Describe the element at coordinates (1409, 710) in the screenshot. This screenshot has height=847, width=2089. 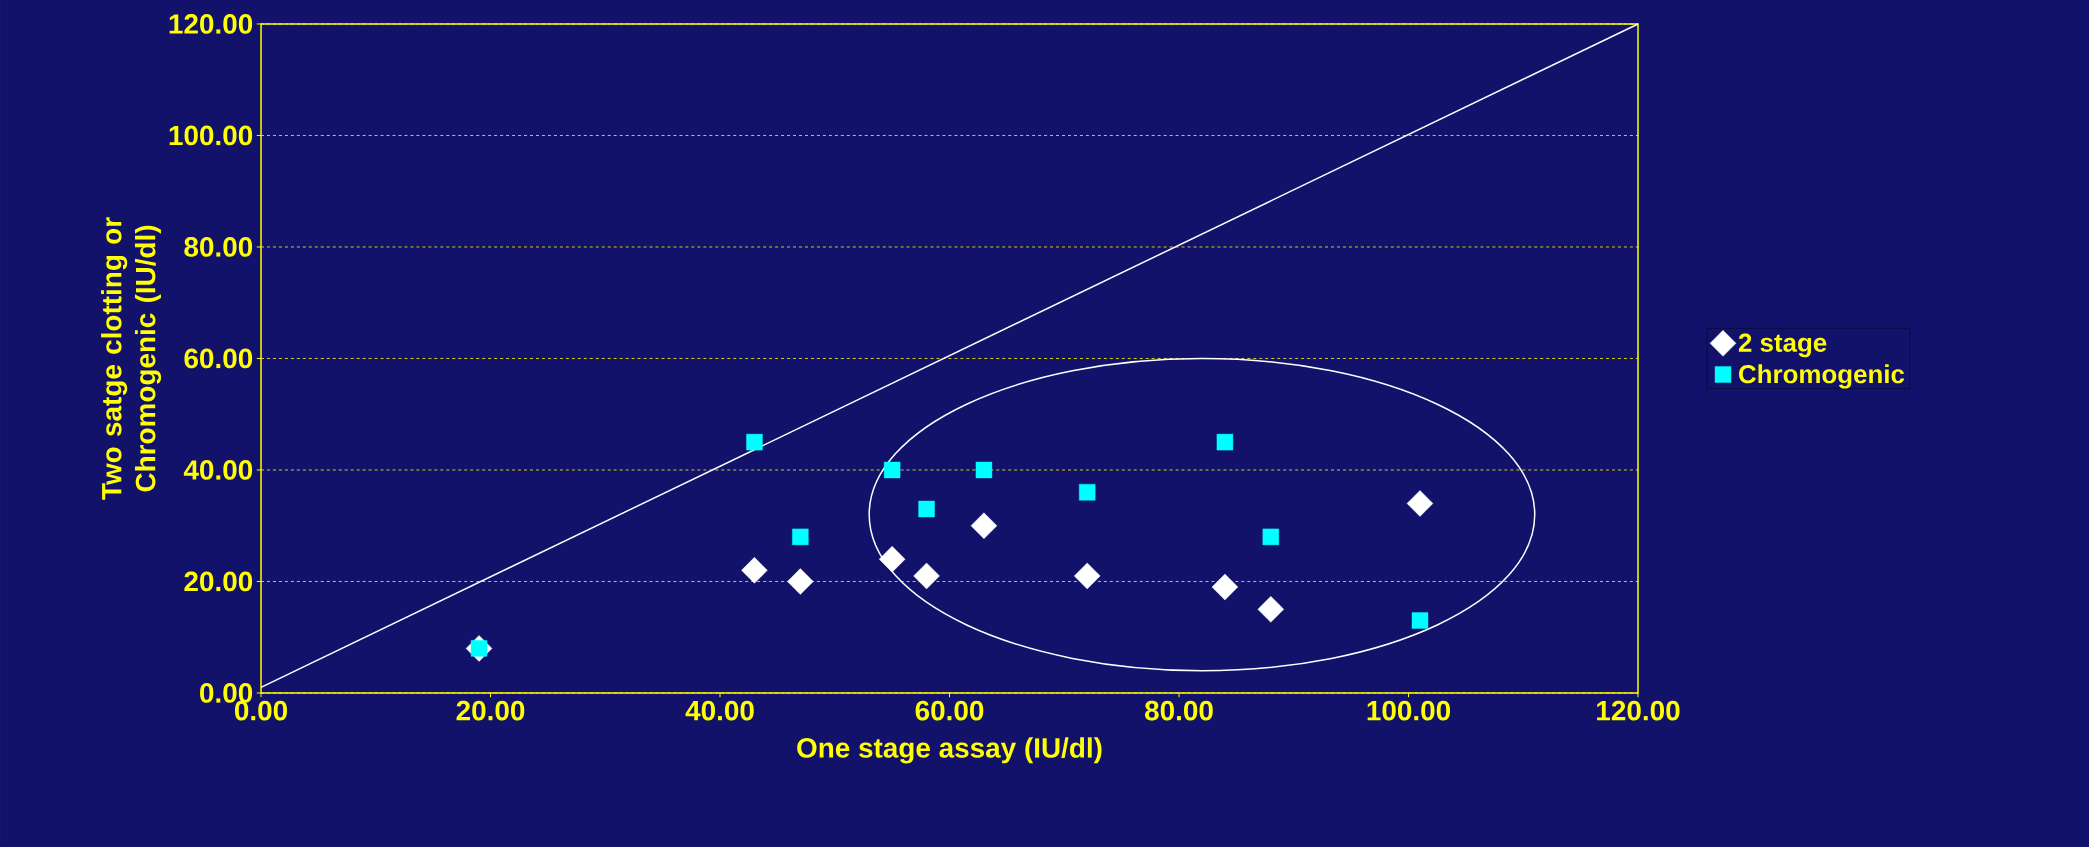
I see `x-tick-label: 100.00` at that location.